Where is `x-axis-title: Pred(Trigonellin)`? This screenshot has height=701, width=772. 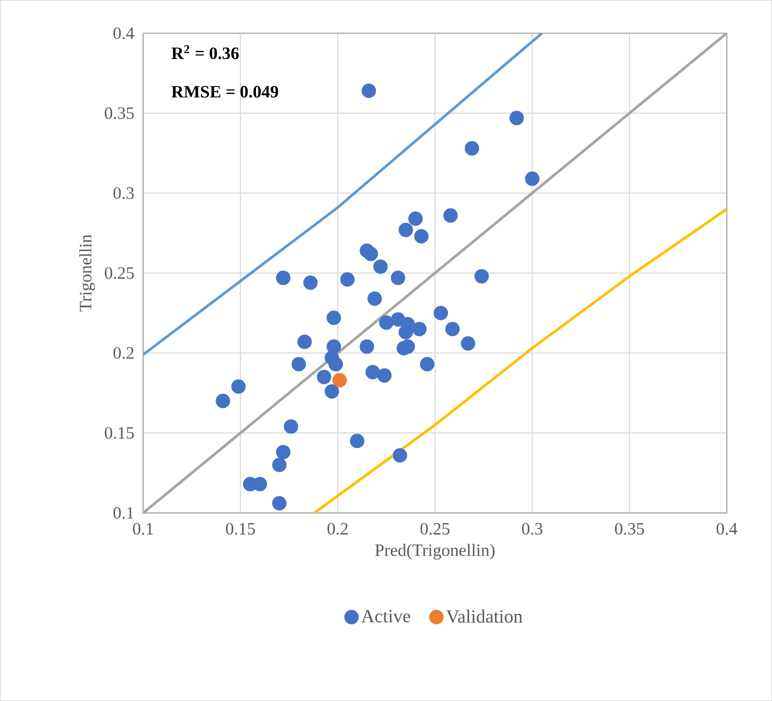 x-axis-title: Pred(Trigonellin) is located at coordinates (435, 552).